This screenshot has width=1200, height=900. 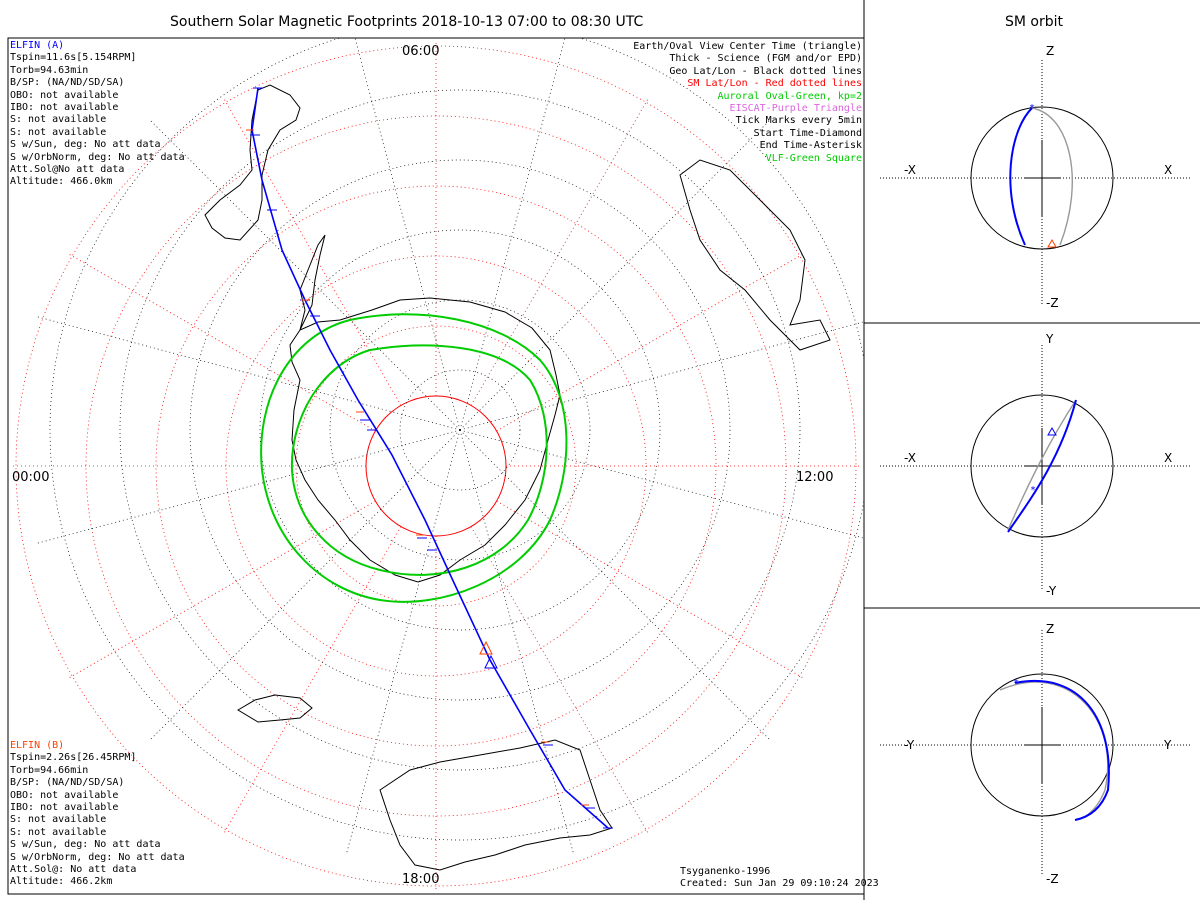 What do you see at coordinates (1168, 745) in the screenshot?
I see `orbit3-h-pos: Y` at bounding box center [1168, 745].